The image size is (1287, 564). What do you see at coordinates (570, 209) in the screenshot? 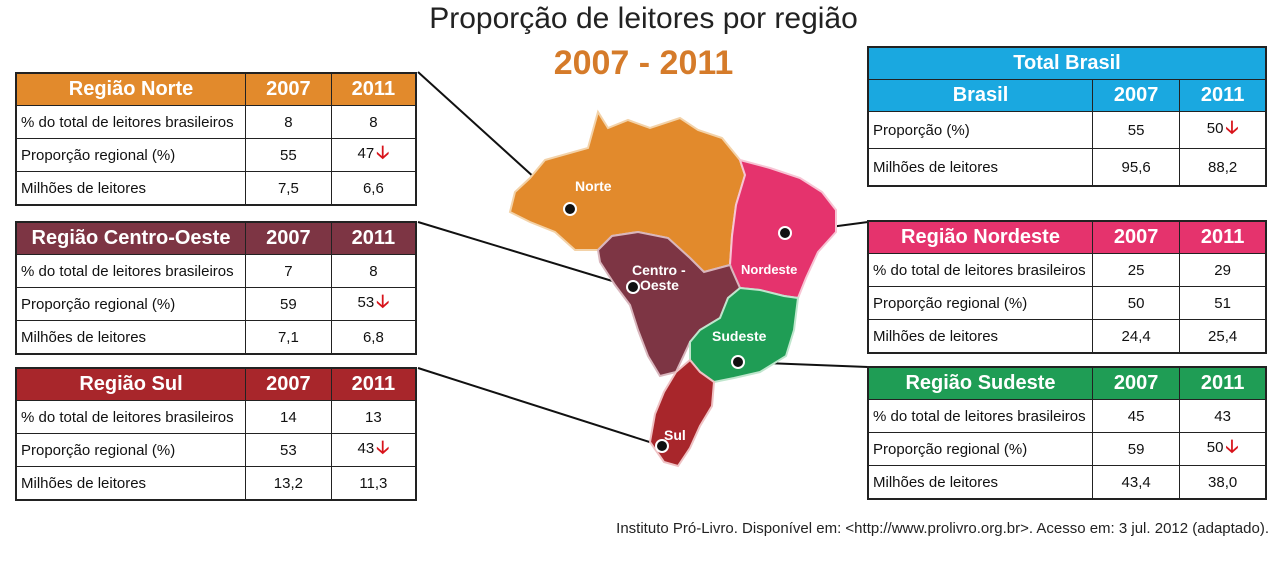
I see `marker-norte` at bounding box center [570, 209].